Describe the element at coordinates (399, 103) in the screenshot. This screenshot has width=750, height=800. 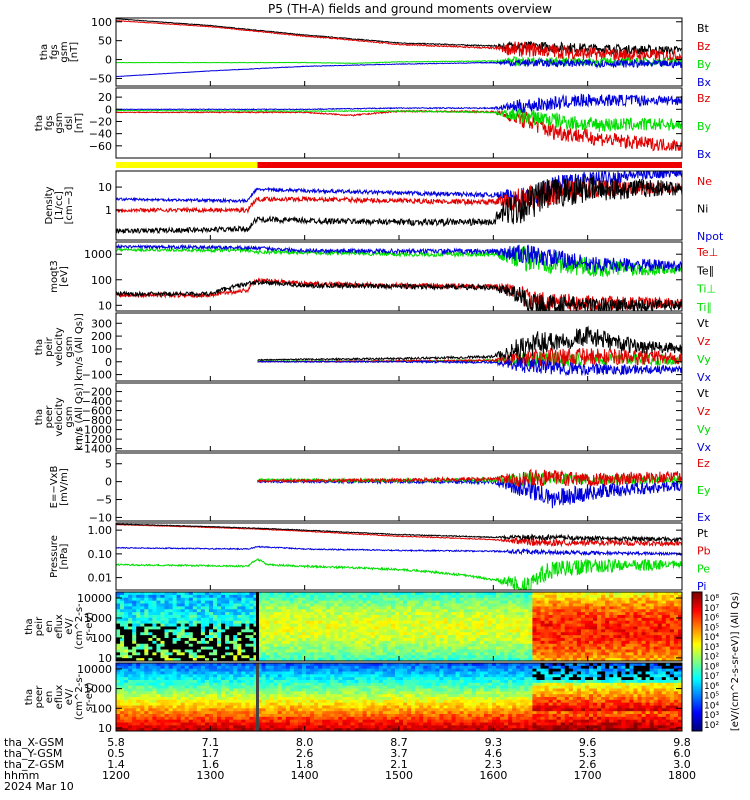
I see `series-Bx` at that location.